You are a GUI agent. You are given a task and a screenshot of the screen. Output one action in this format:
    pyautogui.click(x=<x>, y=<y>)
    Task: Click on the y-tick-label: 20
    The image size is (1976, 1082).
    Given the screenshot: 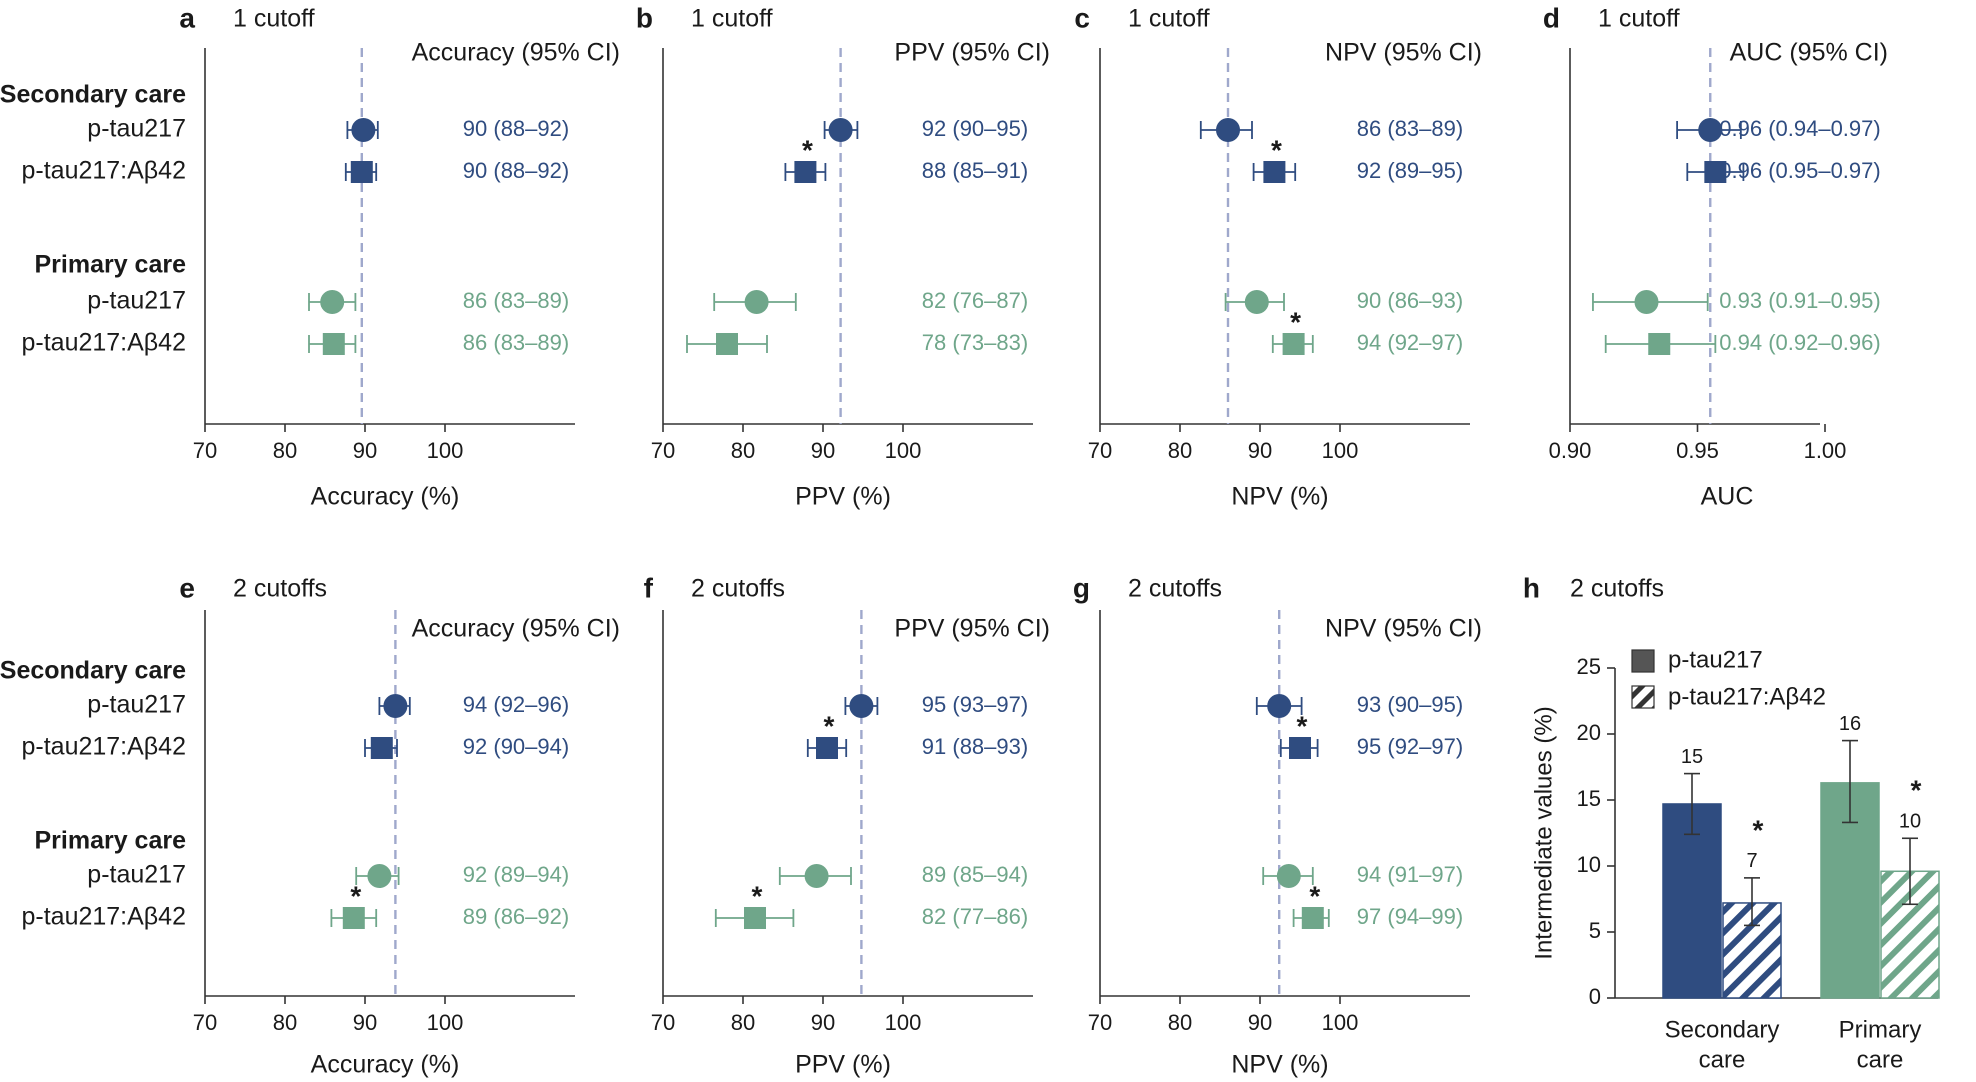 What is the action you would take?
    pyautogui.click(x=1589, y=732)
    